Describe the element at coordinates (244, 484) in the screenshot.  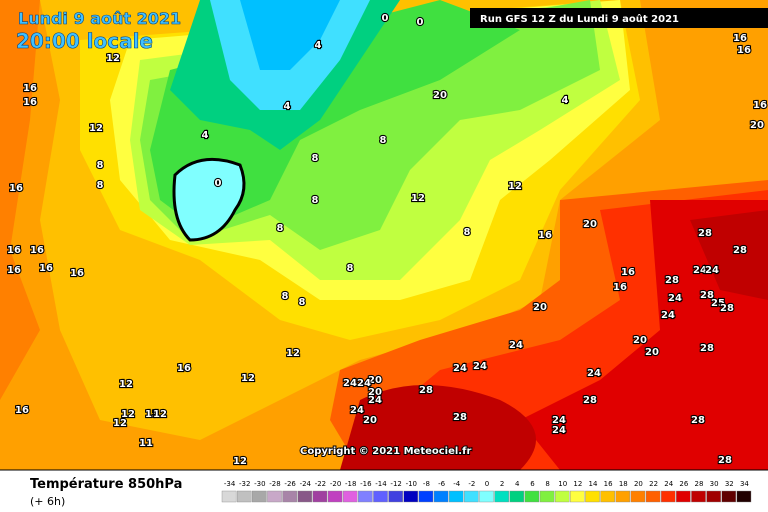
I see `colorbar-tick: -32` at that location.